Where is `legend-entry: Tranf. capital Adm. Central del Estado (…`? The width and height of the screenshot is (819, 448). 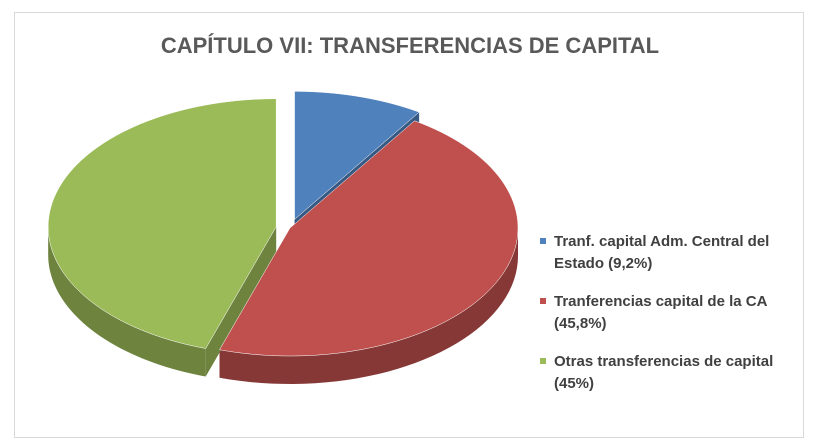
legend-entry: Tranf. capital Adm. Central del Estado (… is located at coordinates (670, 253).